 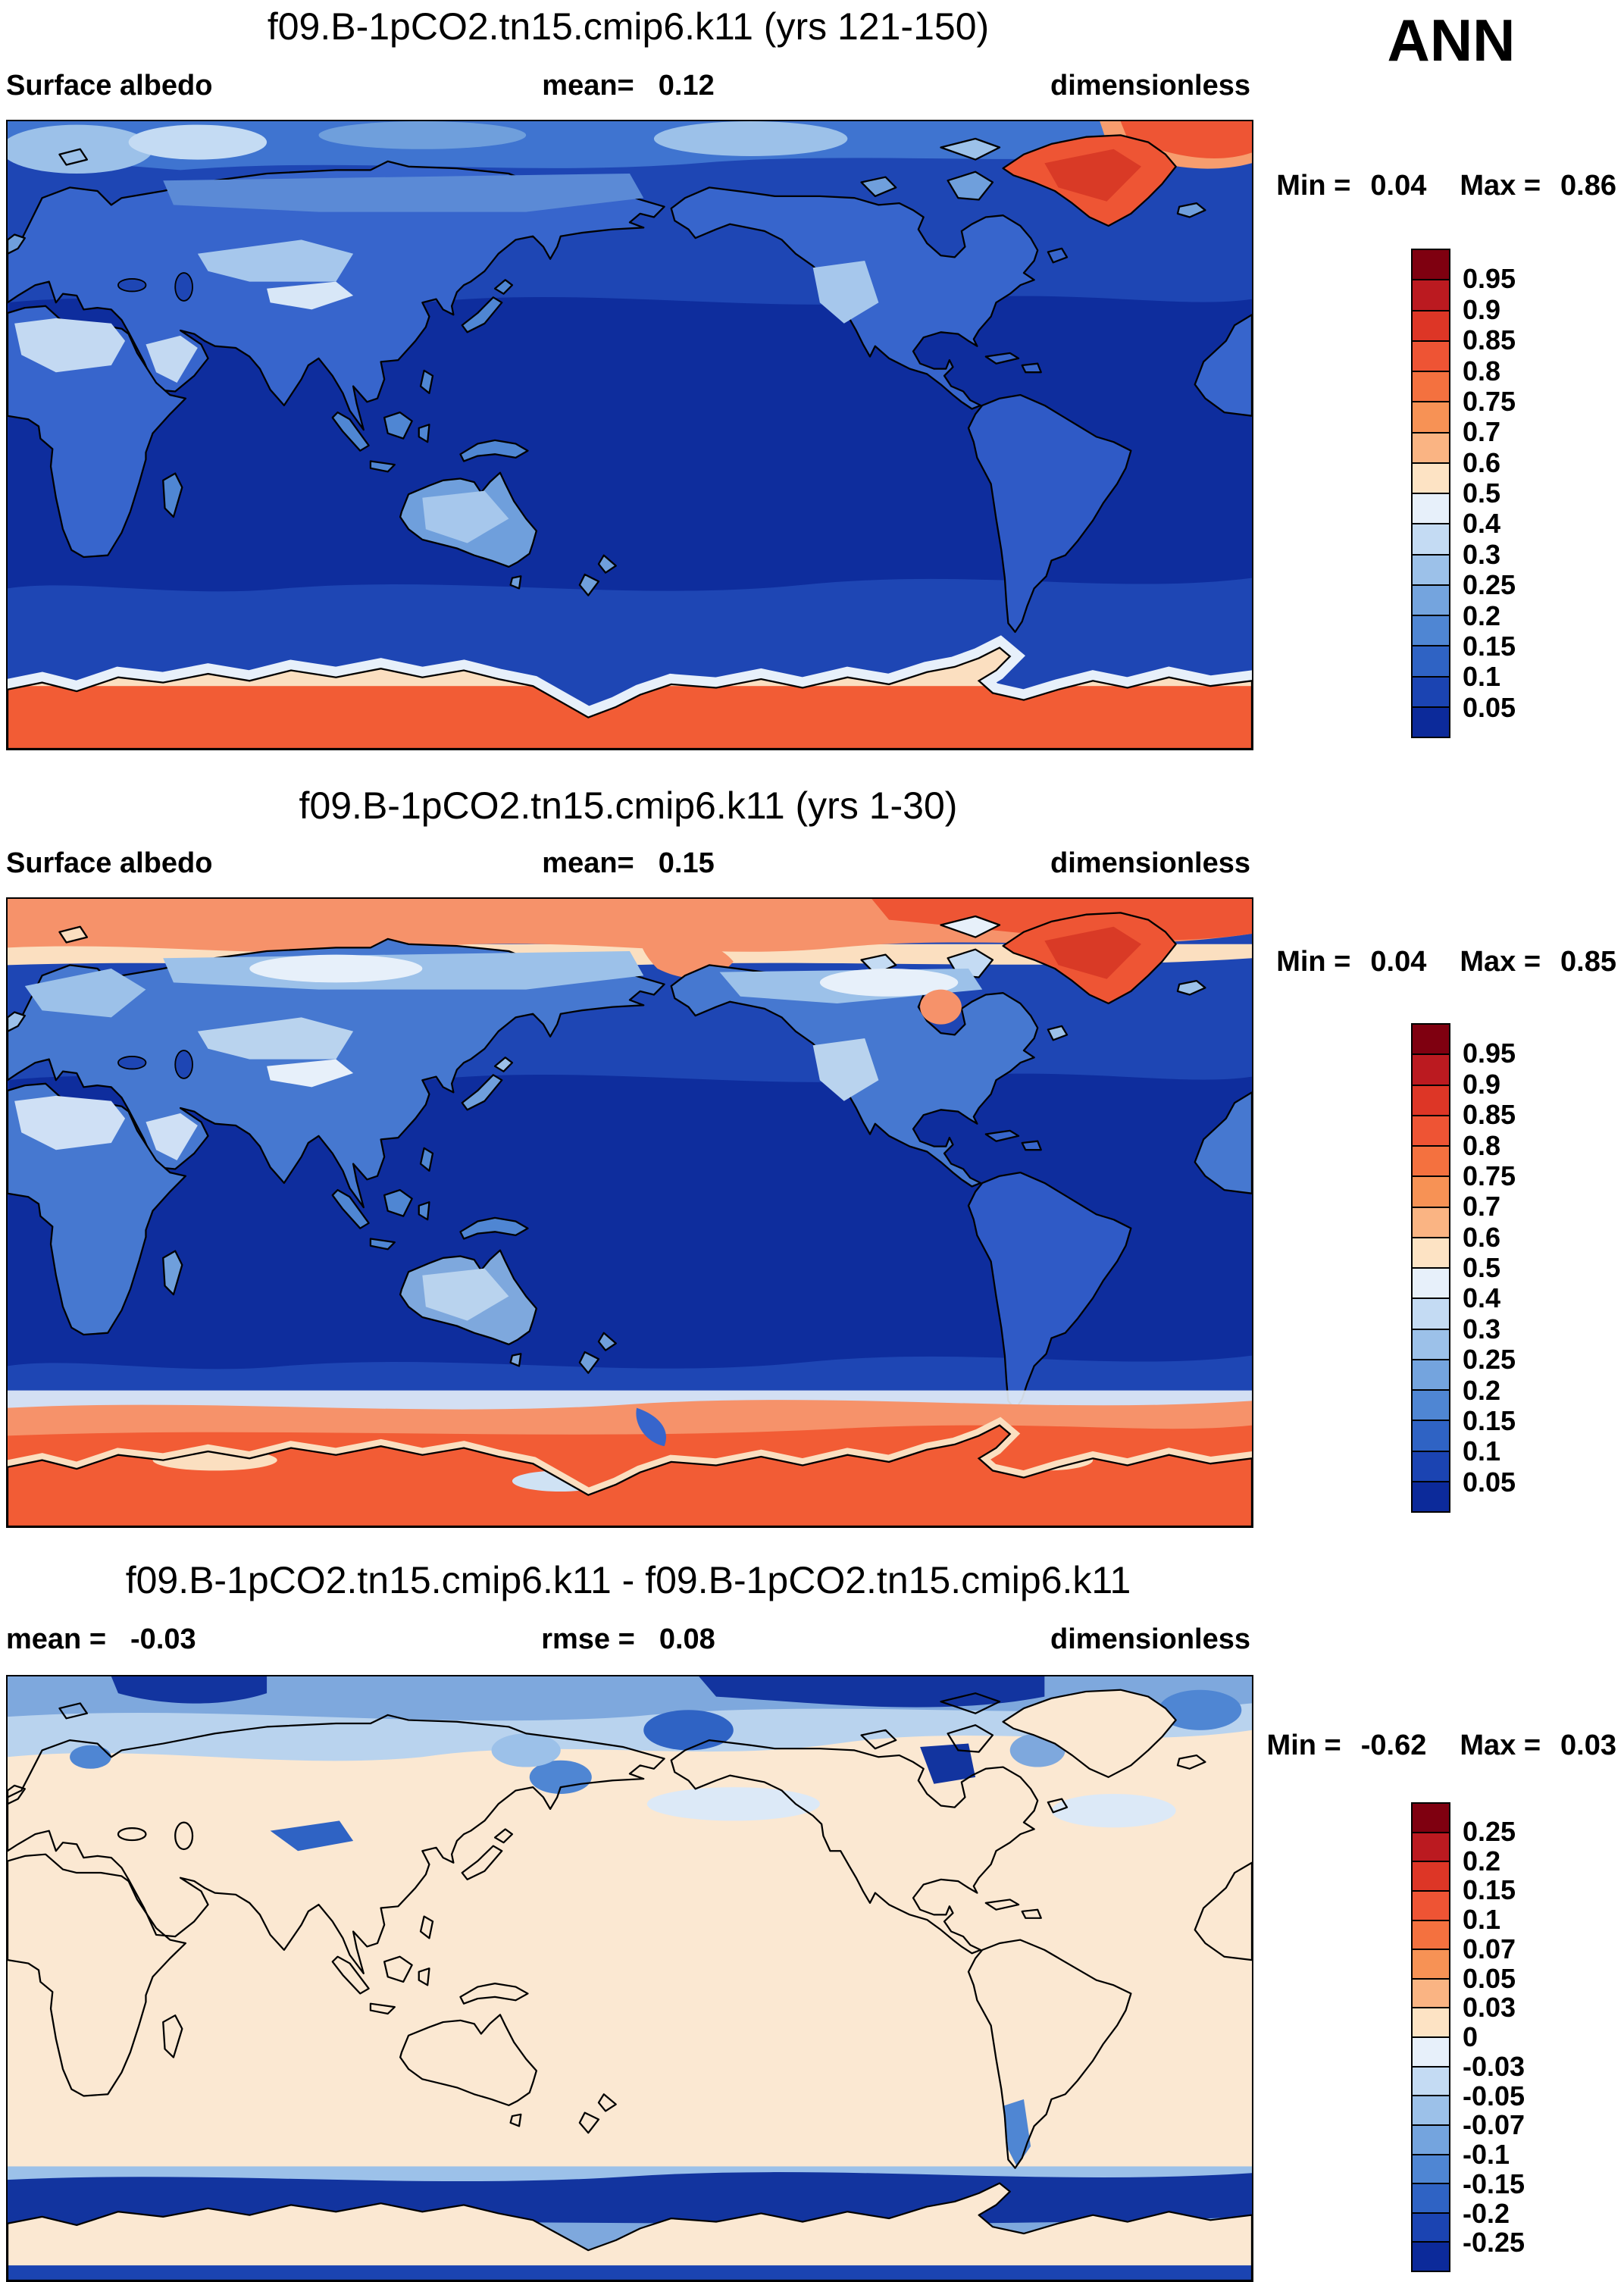 What do you see at coordinates (1588, 1745) in the screenshot?
I see `panel3-max-value: 0.03` at bounding box center [1588, 1745].